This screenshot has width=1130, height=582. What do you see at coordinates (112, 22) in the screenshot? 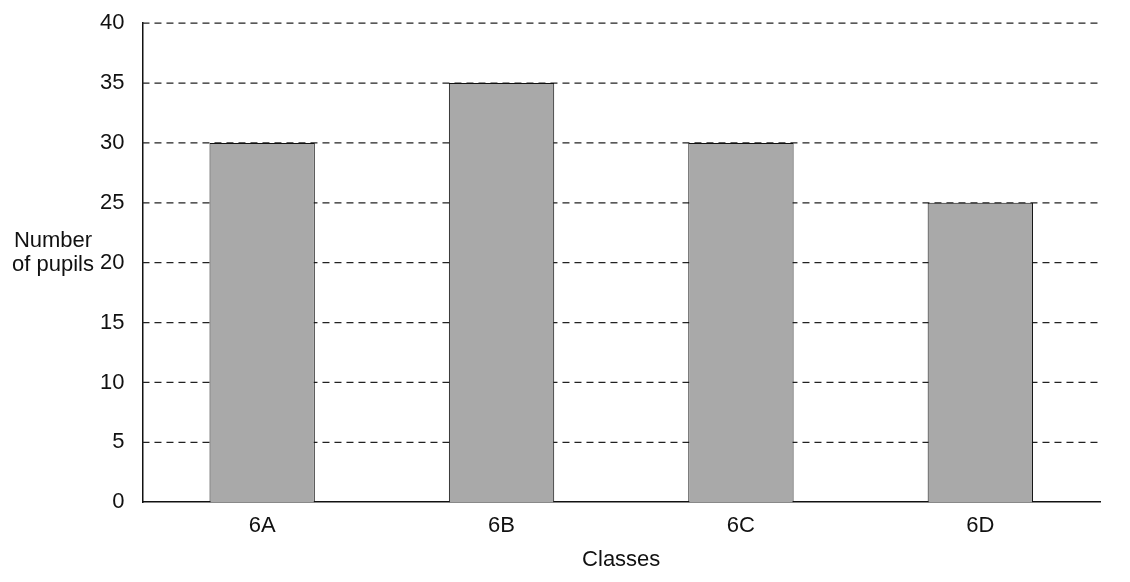
I see `y-tick-label: 40` at bounding box center [112, 22].